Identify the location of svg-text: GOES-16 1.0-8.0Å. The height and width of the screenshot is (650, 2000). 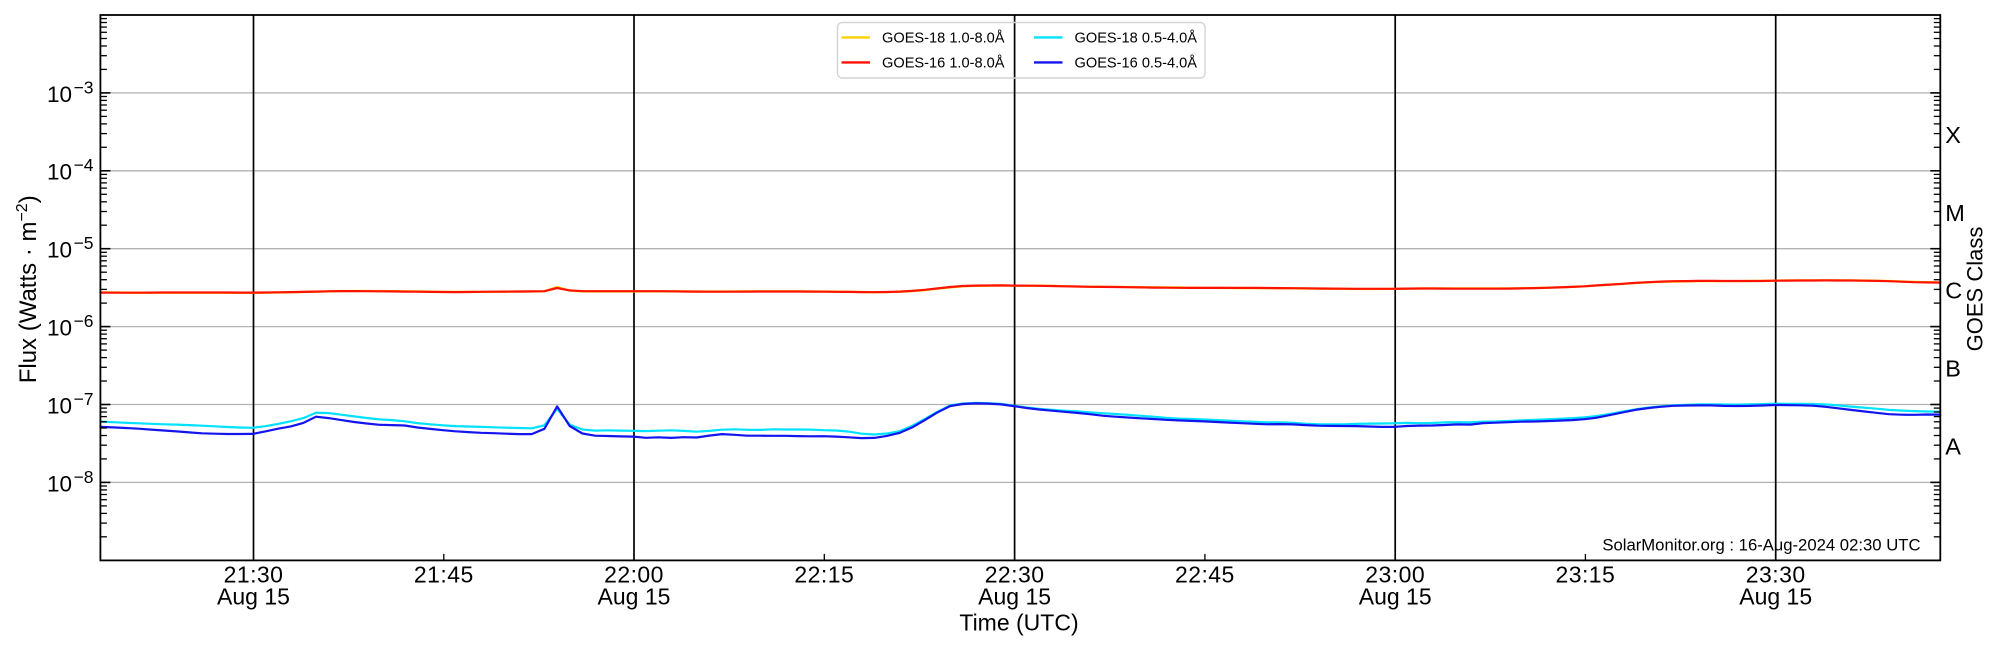
(943, 63).